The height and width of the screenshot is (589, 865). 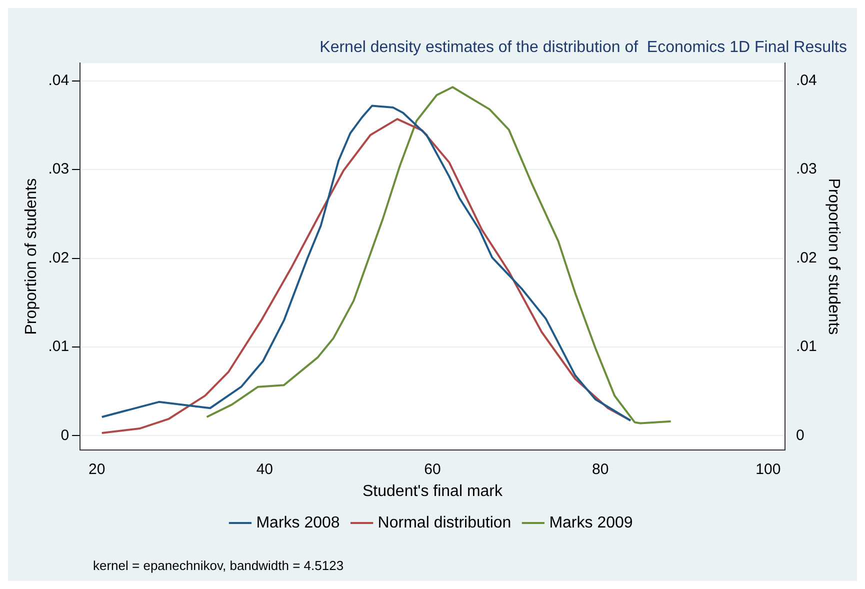 I want to click on y-tick-label: 0, so click(x=65, y=435).